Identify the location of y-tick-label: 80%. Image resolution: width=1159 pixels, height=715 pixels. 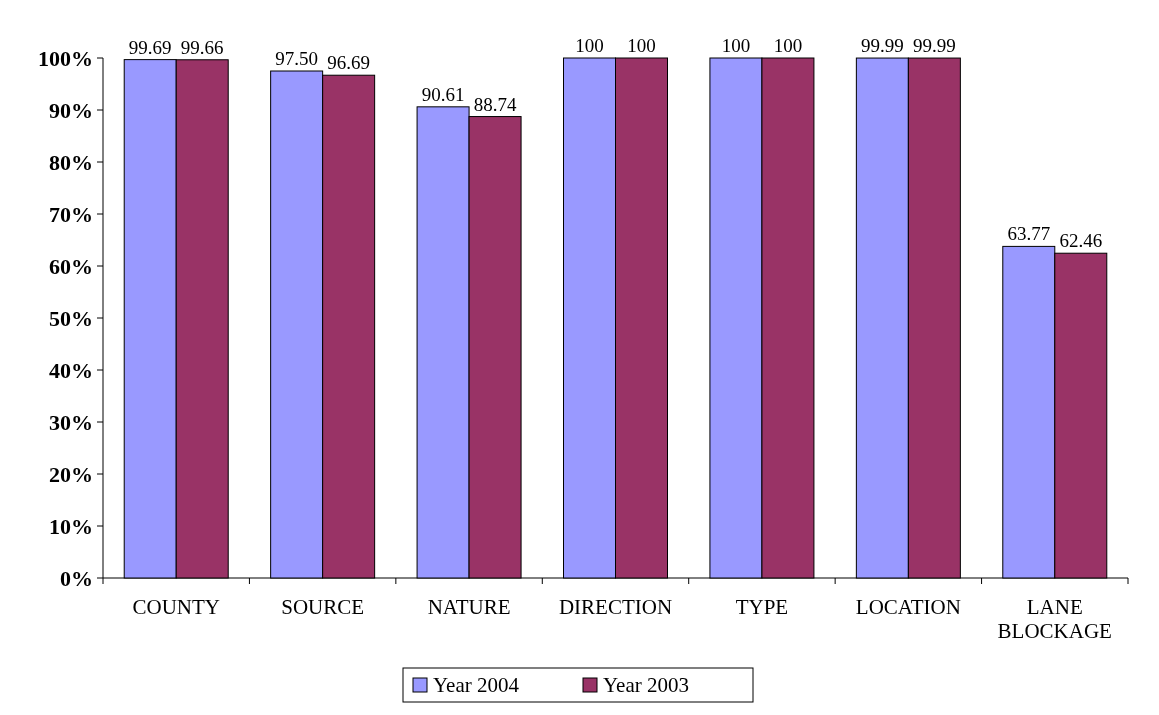
(71, 162).